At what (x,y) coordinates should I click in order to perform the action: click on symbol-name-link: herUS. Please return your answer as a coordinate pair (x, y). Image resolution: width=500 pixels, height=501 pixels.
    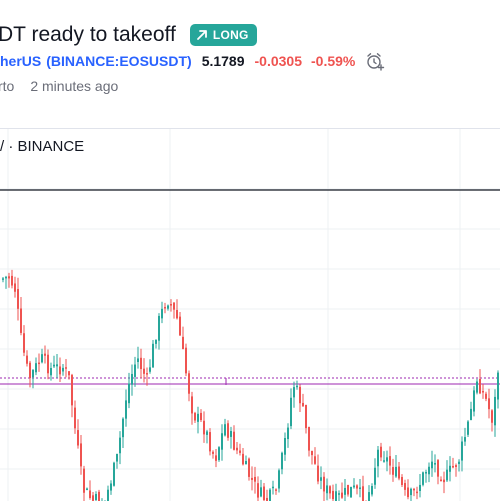
    Looking at the image, I should click on (20, 61).